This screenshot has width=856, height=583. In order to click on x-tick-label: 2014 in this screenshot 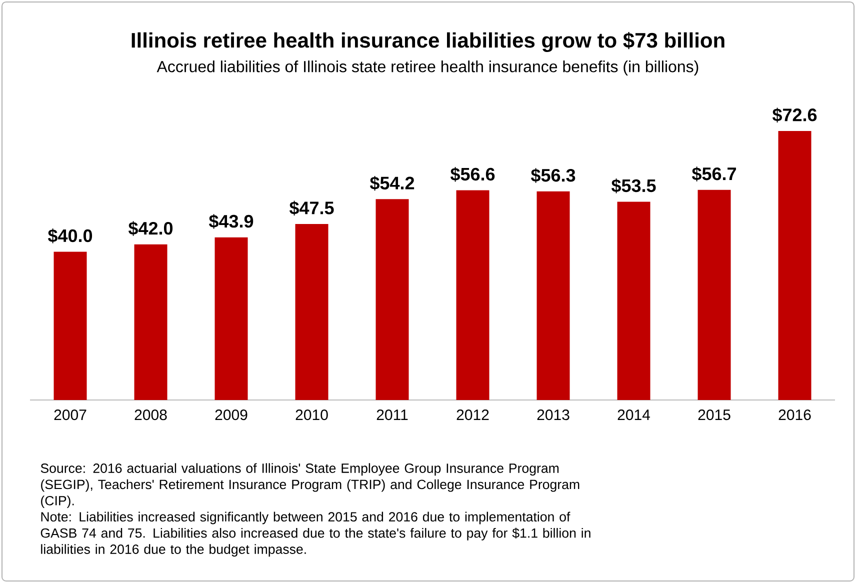, I will do `click(634, 415)`.